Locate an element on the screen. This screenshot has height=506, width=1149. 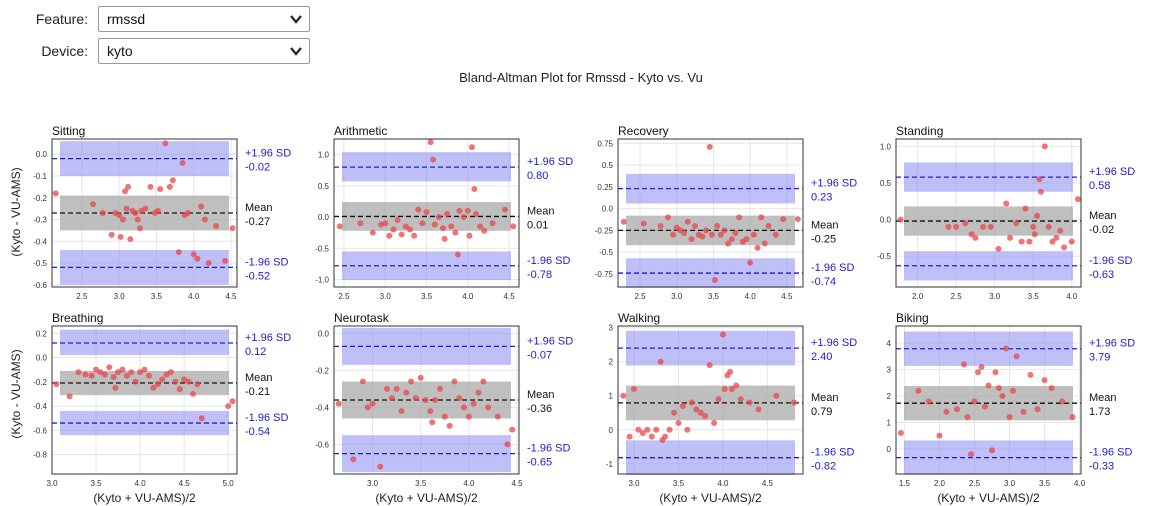
mean-value: 0.79 is located at coordinates (821, 412).